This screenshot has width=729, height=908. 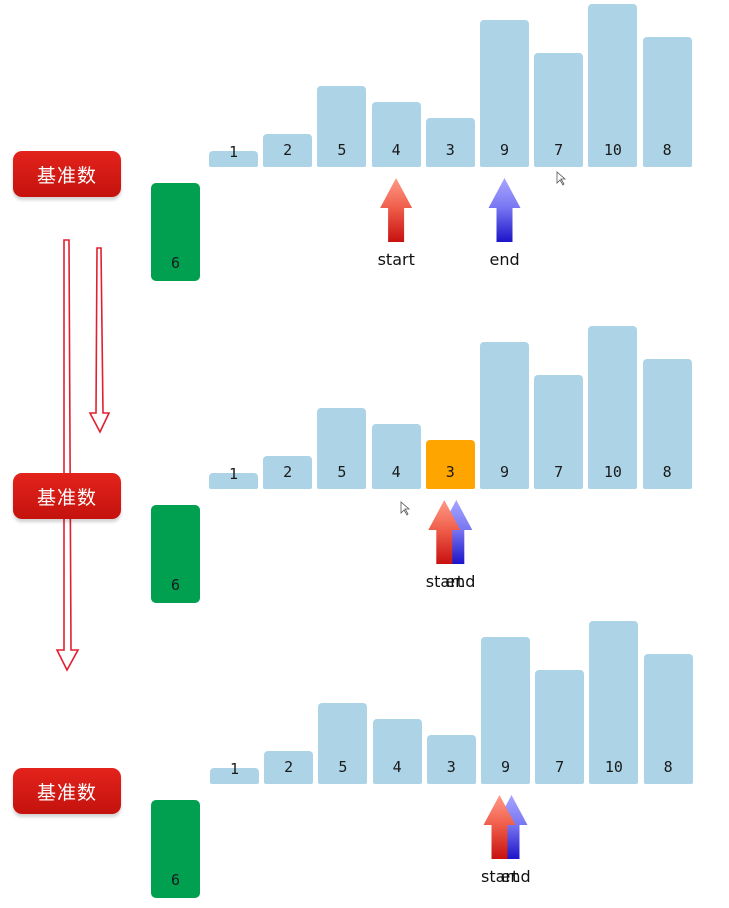 What do you see at coordinates (99, 340) in the screenshot?
I see `flow-arrow-short` at bounding box center [99, 340].